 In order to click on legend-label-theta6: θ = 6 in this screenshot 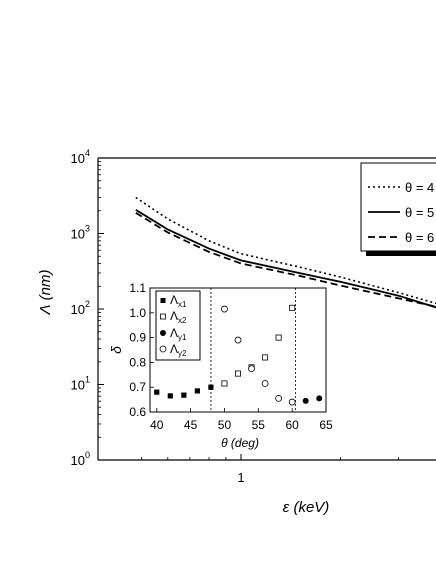, I will do `click(419, 237)`.